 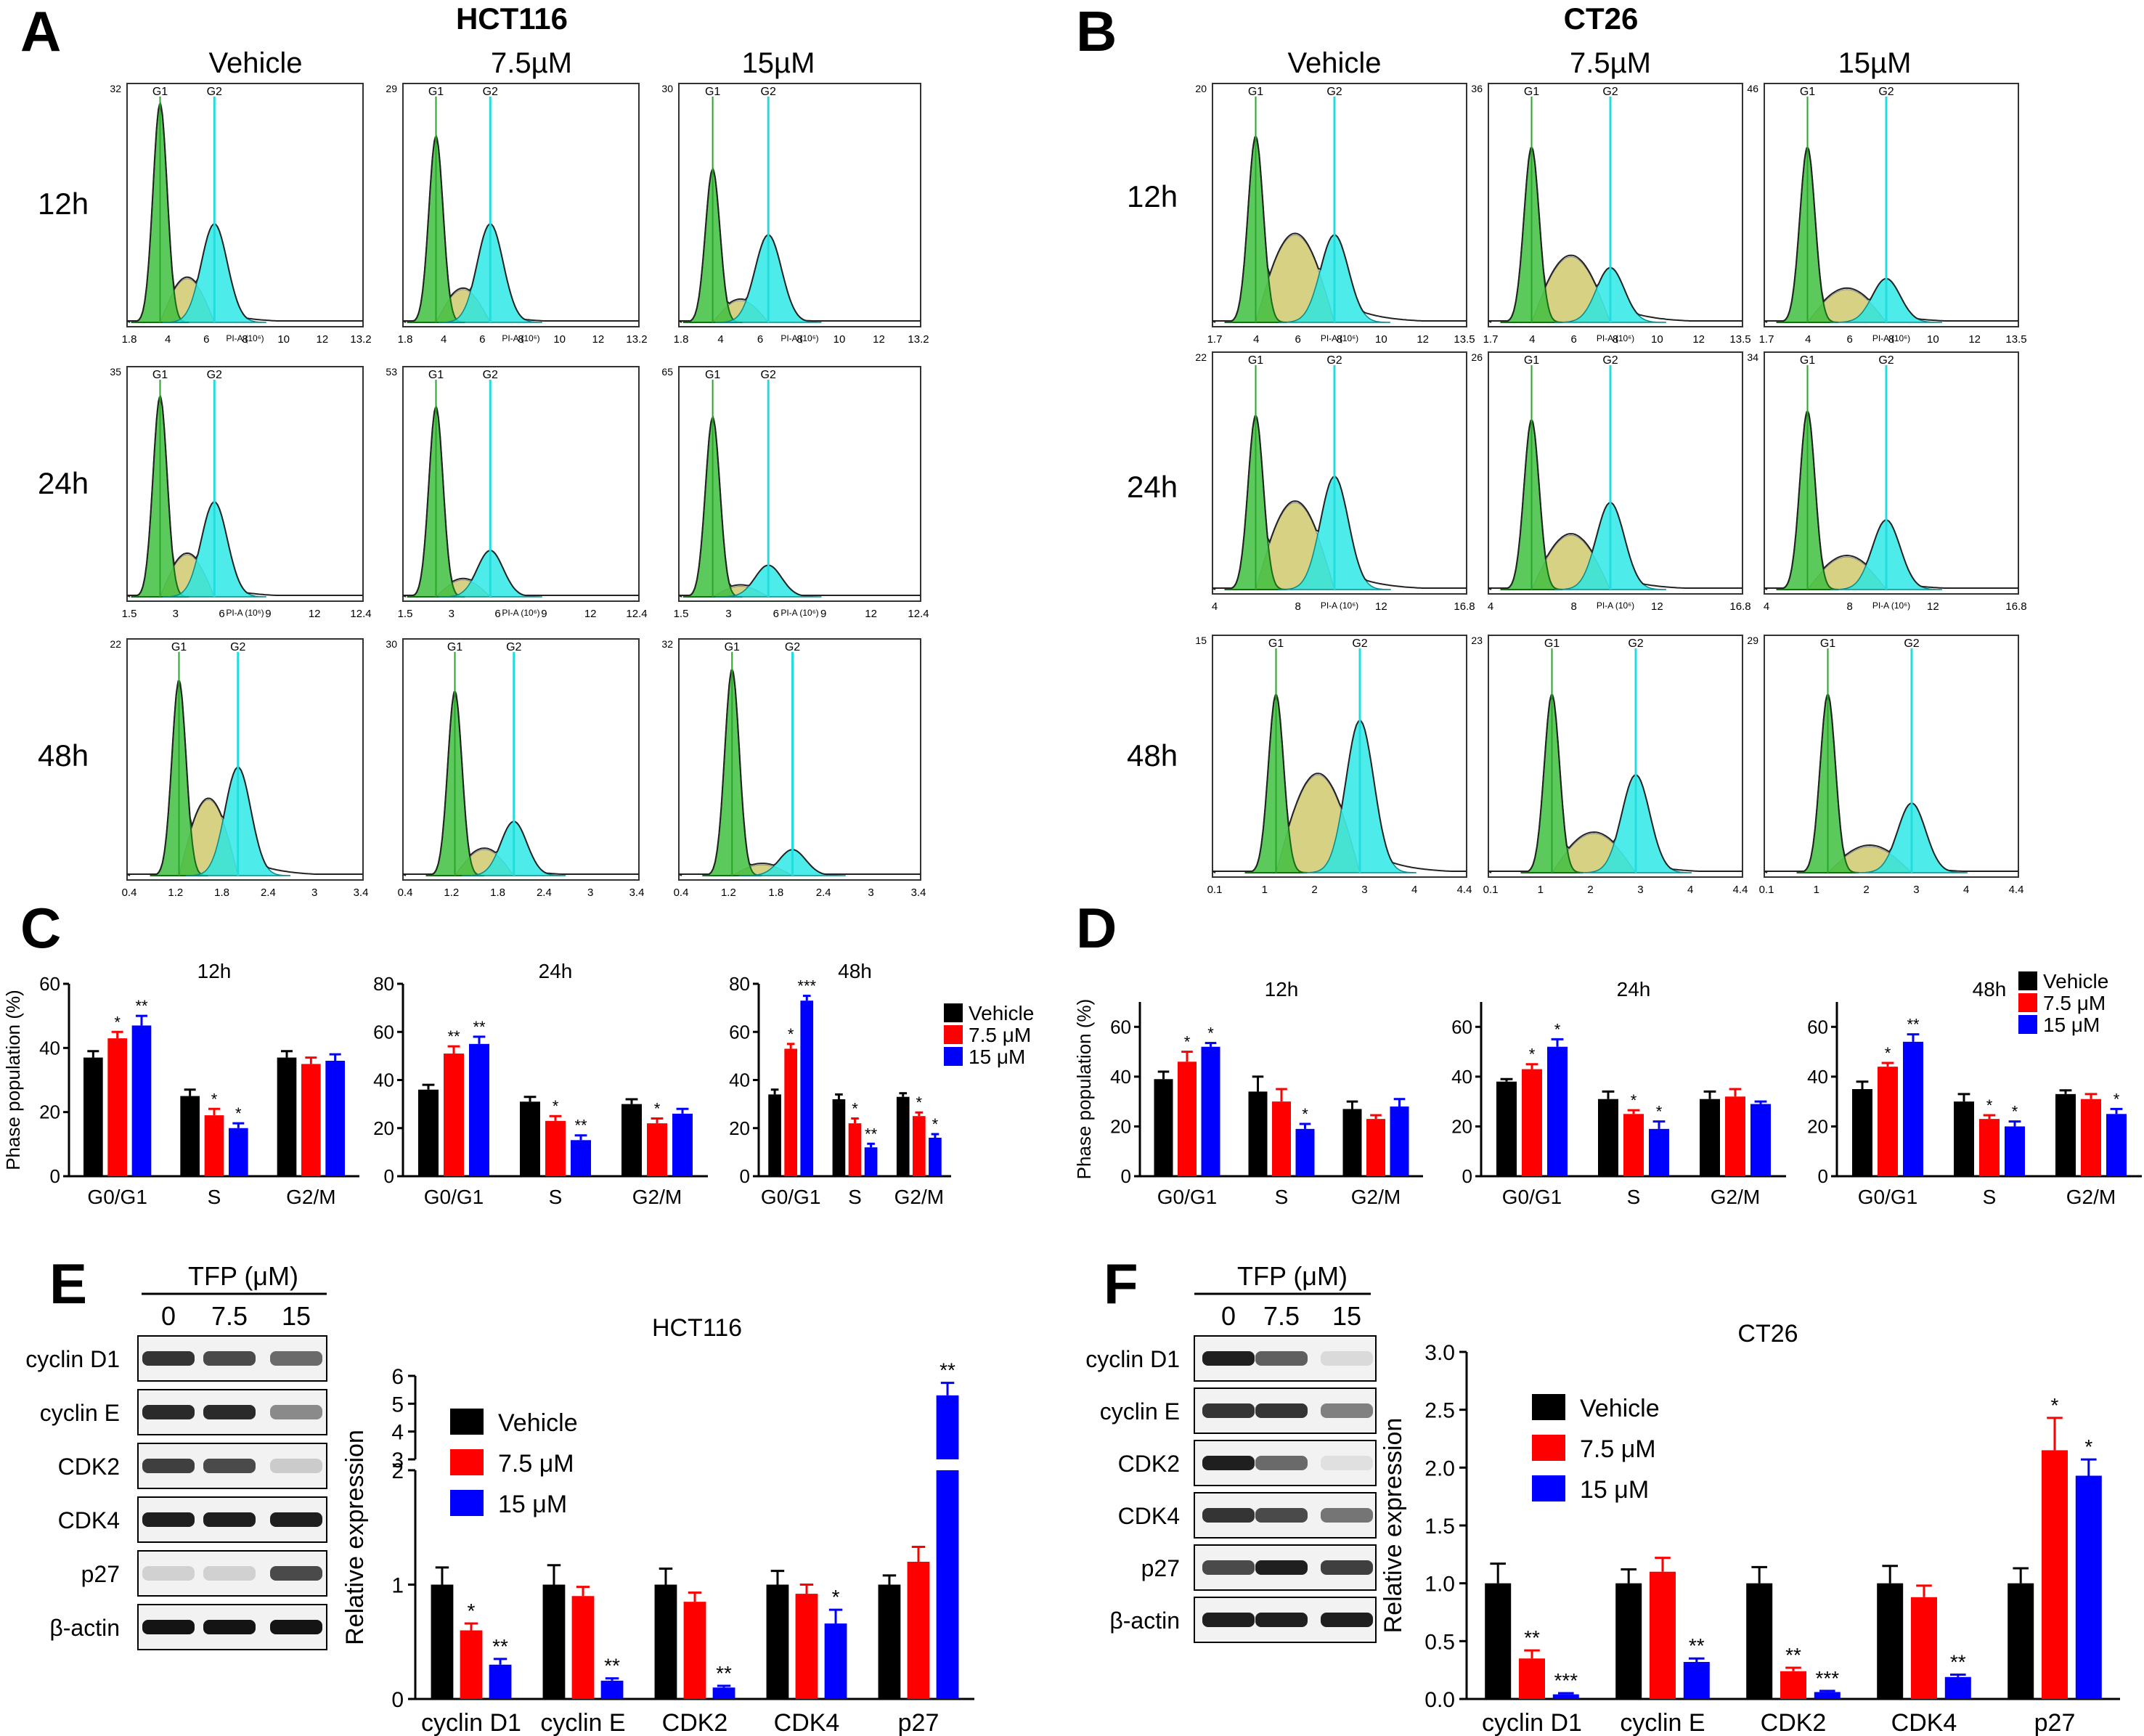 What do you see at coordinates (855, 1109) in the screenshot?
I see `chart-c-48h-significance: *` at bounding box center [855, 1109].